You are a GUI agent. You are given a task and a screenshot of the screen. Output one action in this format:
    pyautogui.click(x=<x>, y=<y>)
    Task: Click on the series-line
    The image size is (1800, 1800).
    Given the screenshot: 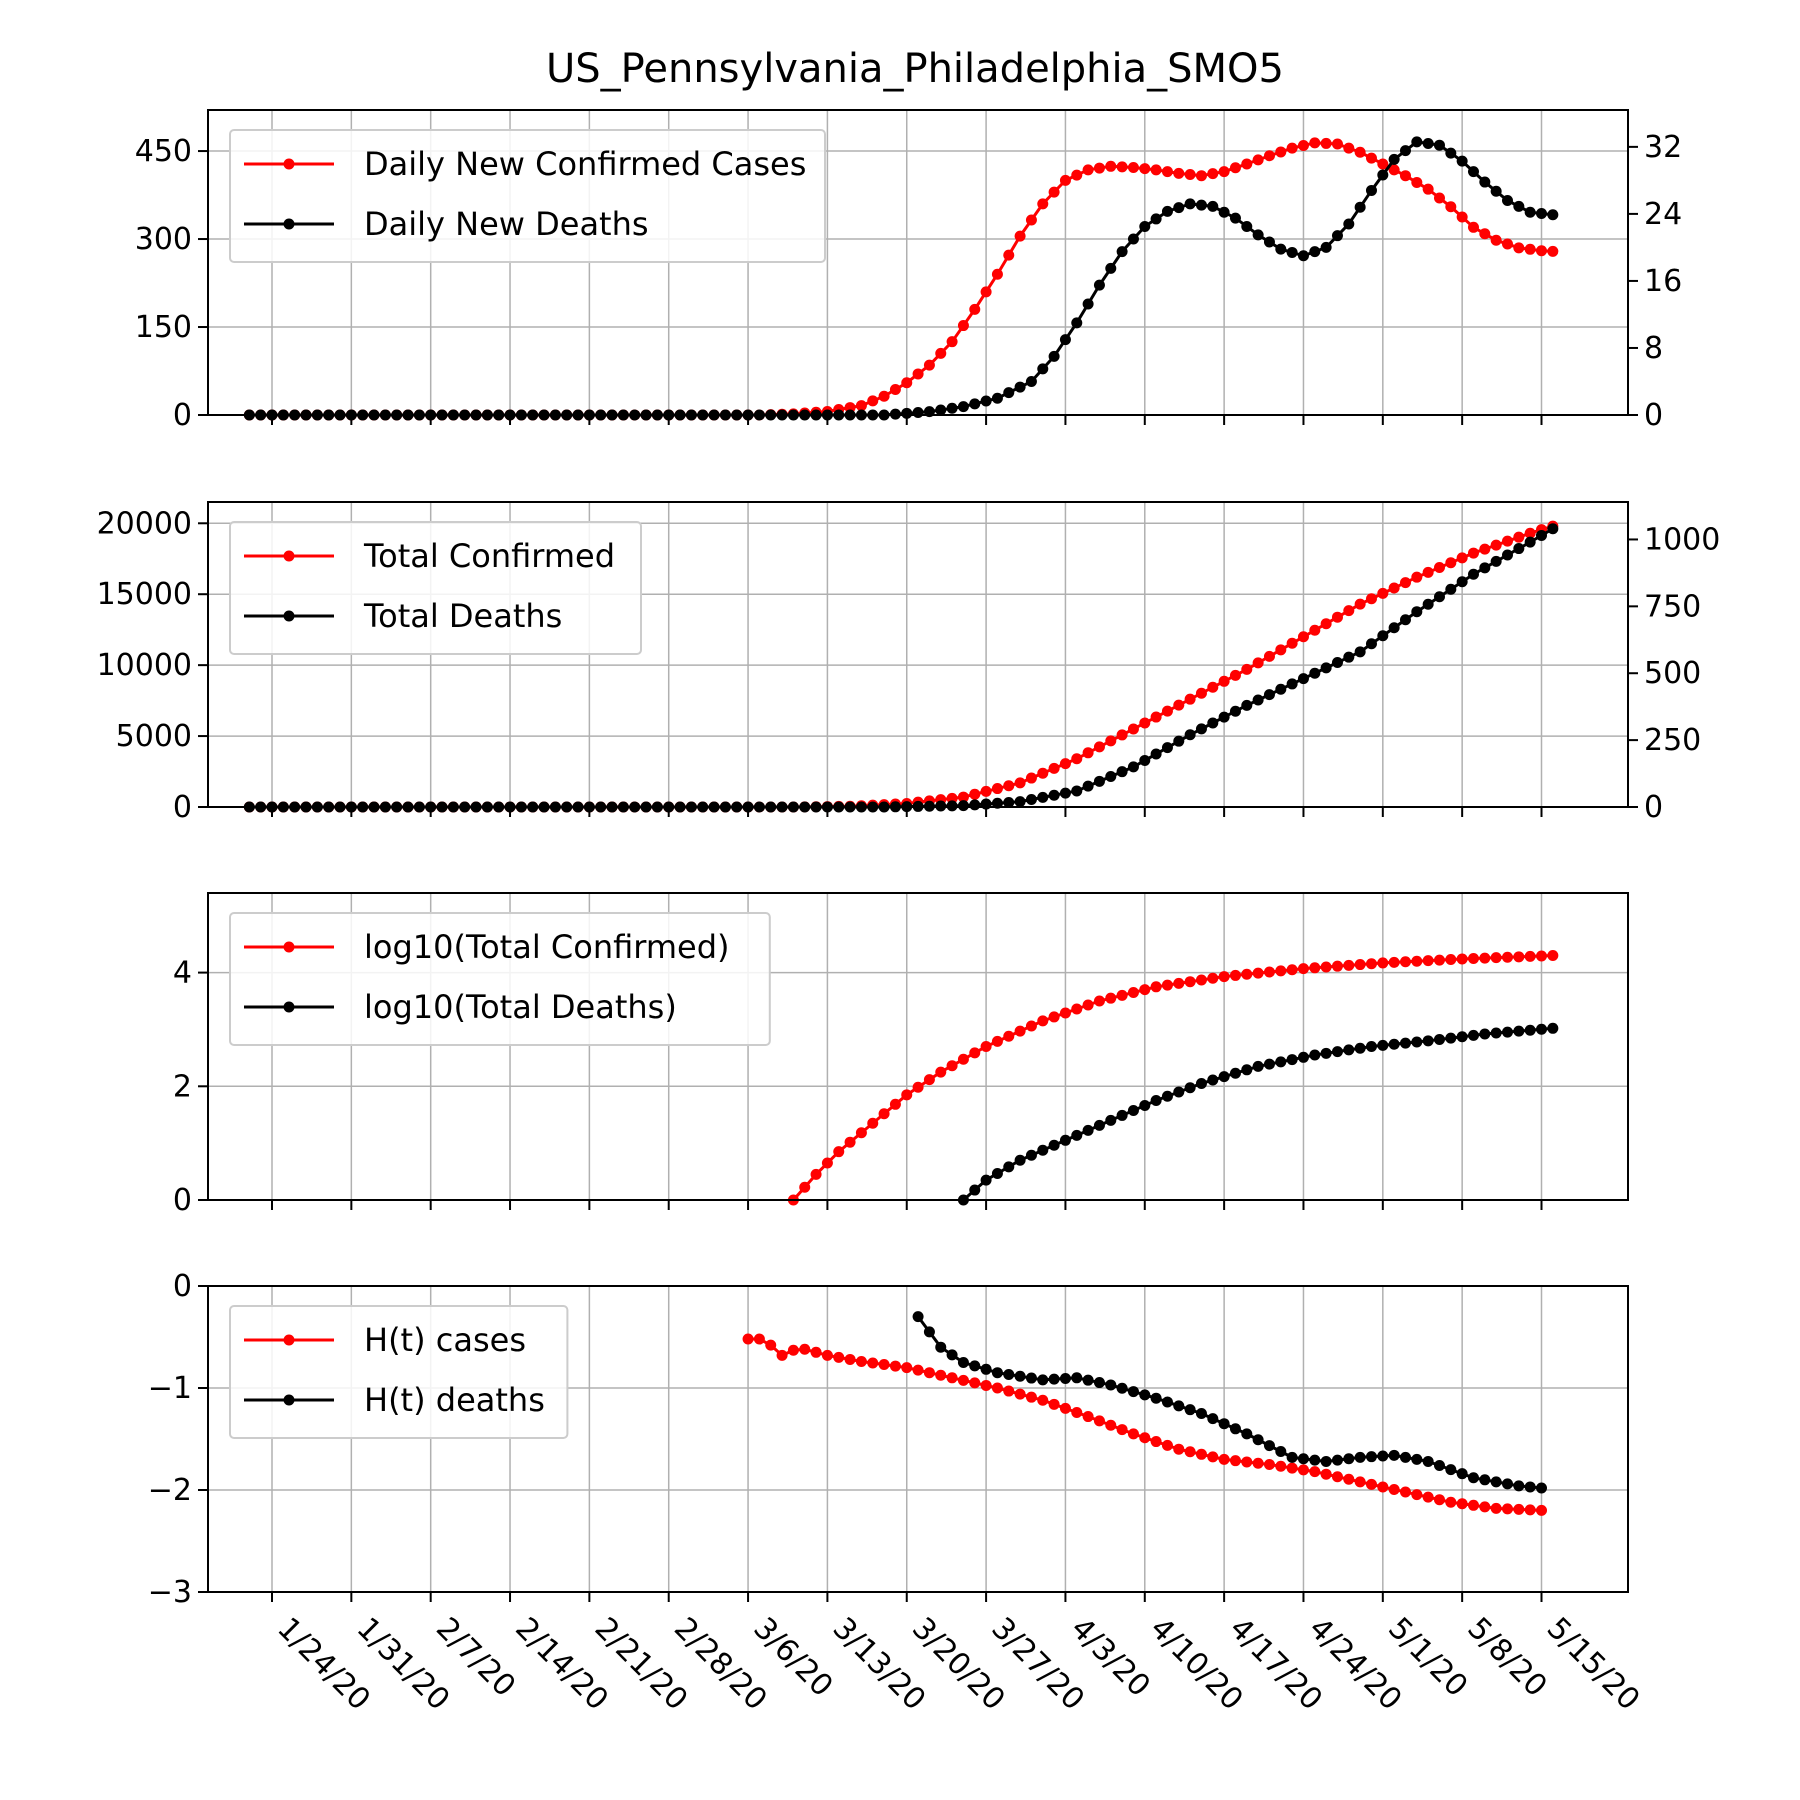 What is the action you would take?
    pyautogui.click(x=1257, y=1114)
    